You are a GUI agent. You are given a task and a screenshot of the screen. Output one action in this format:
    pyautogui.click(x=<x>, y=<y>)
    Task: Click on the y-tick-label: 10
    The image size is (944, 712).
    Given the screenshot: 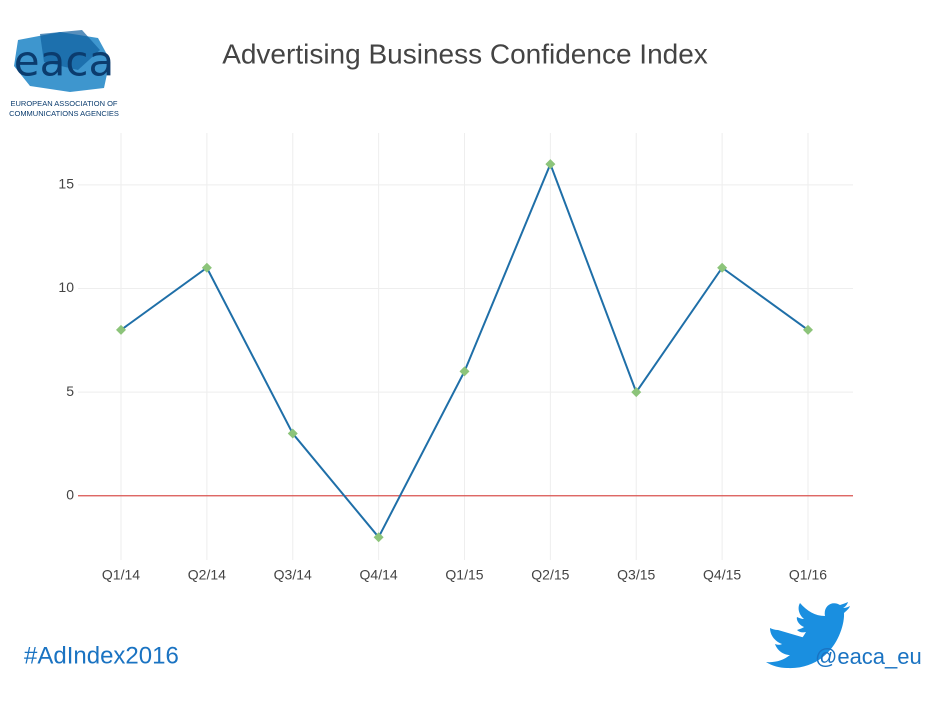 What is the action you would take?
    pyautogui.click(x=66, y=287)
    